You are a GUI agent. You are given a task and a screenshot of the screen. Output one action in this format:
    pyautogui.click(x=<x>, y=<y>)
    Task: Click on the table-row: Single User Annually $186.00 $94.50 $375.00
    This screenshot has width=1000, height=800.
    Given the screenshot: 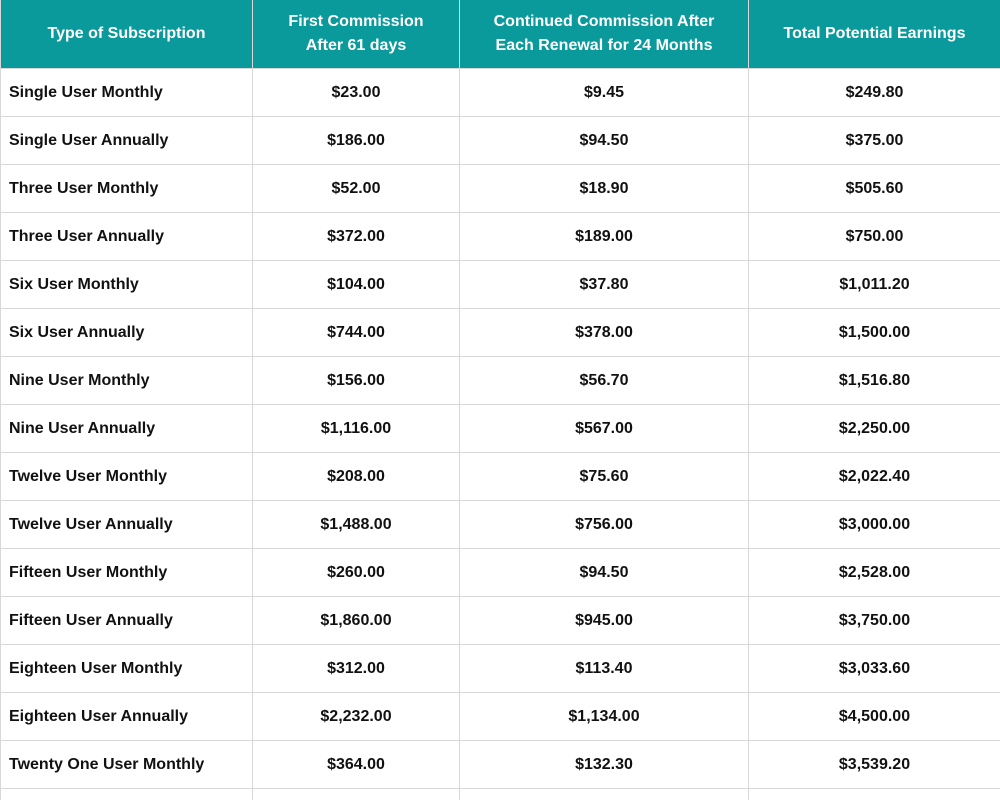 What is the action you would take?
    pyautogui.click(x=500, y=140)
    